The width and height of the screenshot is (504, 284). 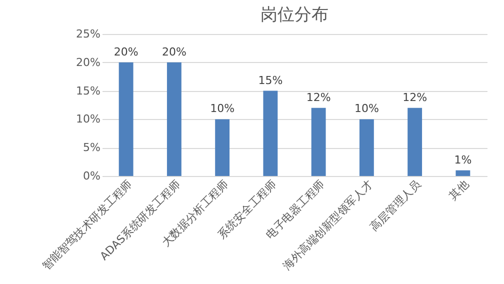 I want to click on data-label: 15%, so click(x=270, y=80).